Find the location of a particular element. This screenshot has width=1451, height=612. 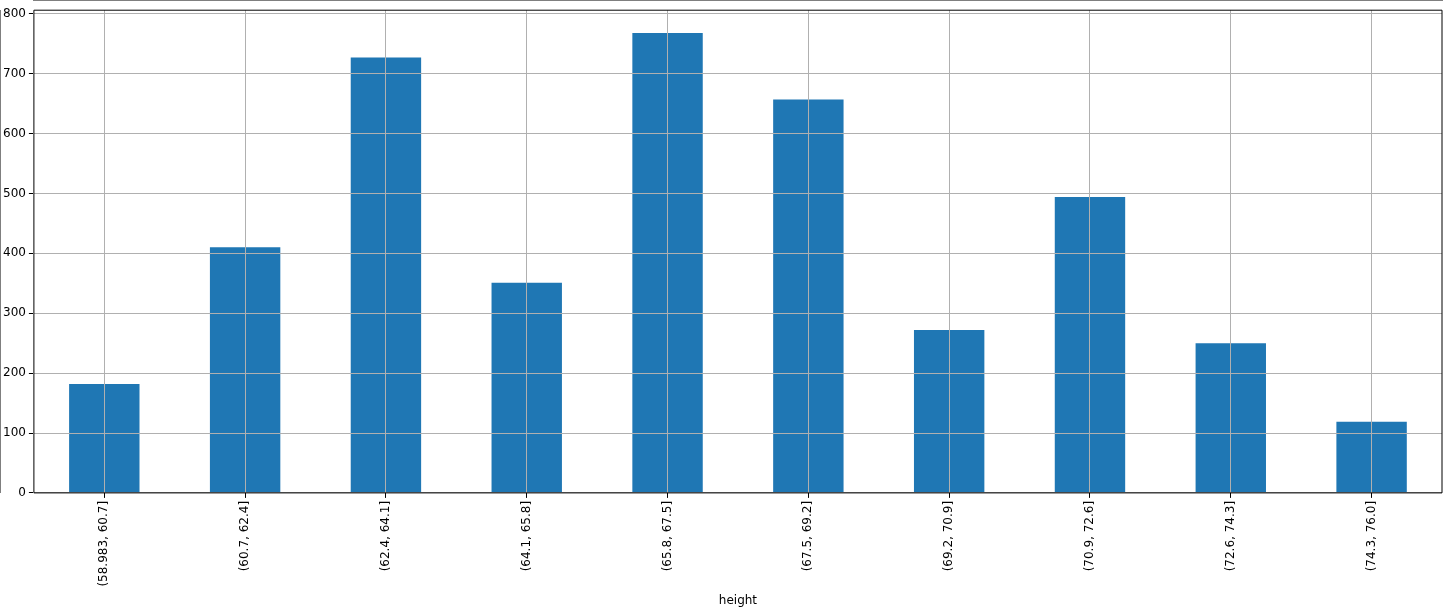

x-tick-label: (62.4, 64.1] is located at coordinates (385, 536).